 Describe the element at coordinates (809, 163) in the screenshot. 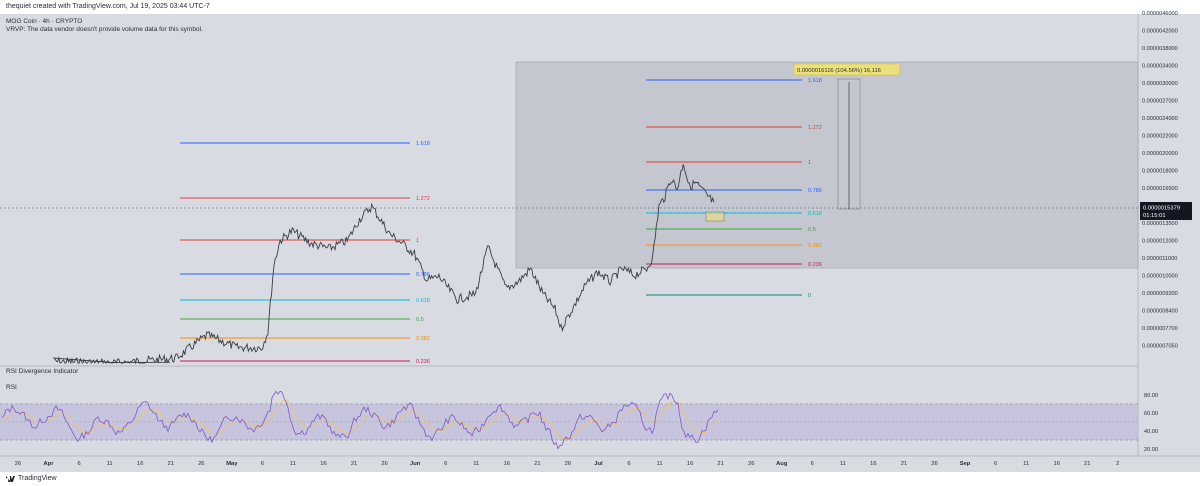

I see `fib-label-right-1: 1` at that location.